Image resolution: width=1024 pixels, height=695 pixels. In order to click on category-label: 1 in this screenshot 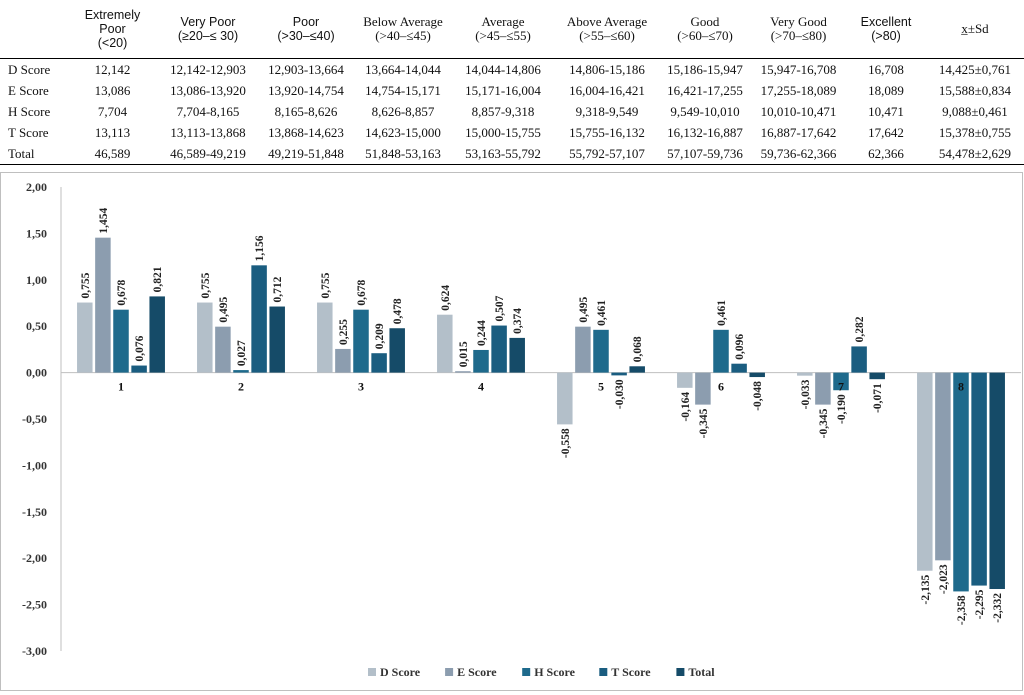, I will do `click(121, 387)`.